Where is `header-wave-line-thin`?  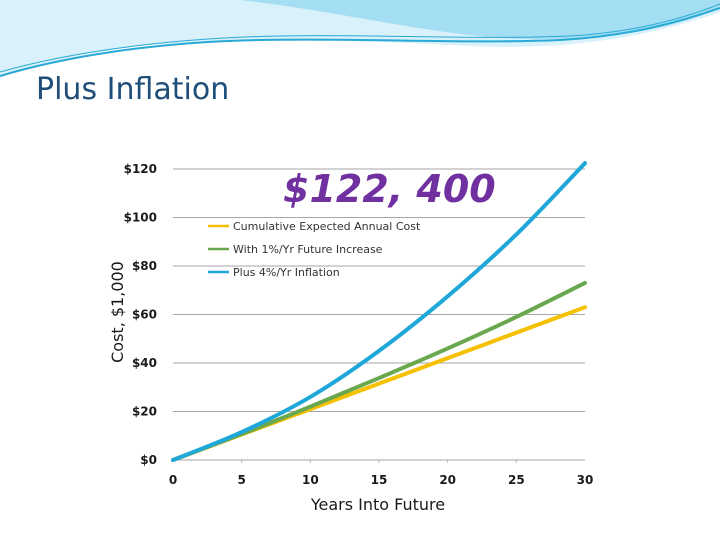 header-wave-line-thin is located at coordinates (360, 38).